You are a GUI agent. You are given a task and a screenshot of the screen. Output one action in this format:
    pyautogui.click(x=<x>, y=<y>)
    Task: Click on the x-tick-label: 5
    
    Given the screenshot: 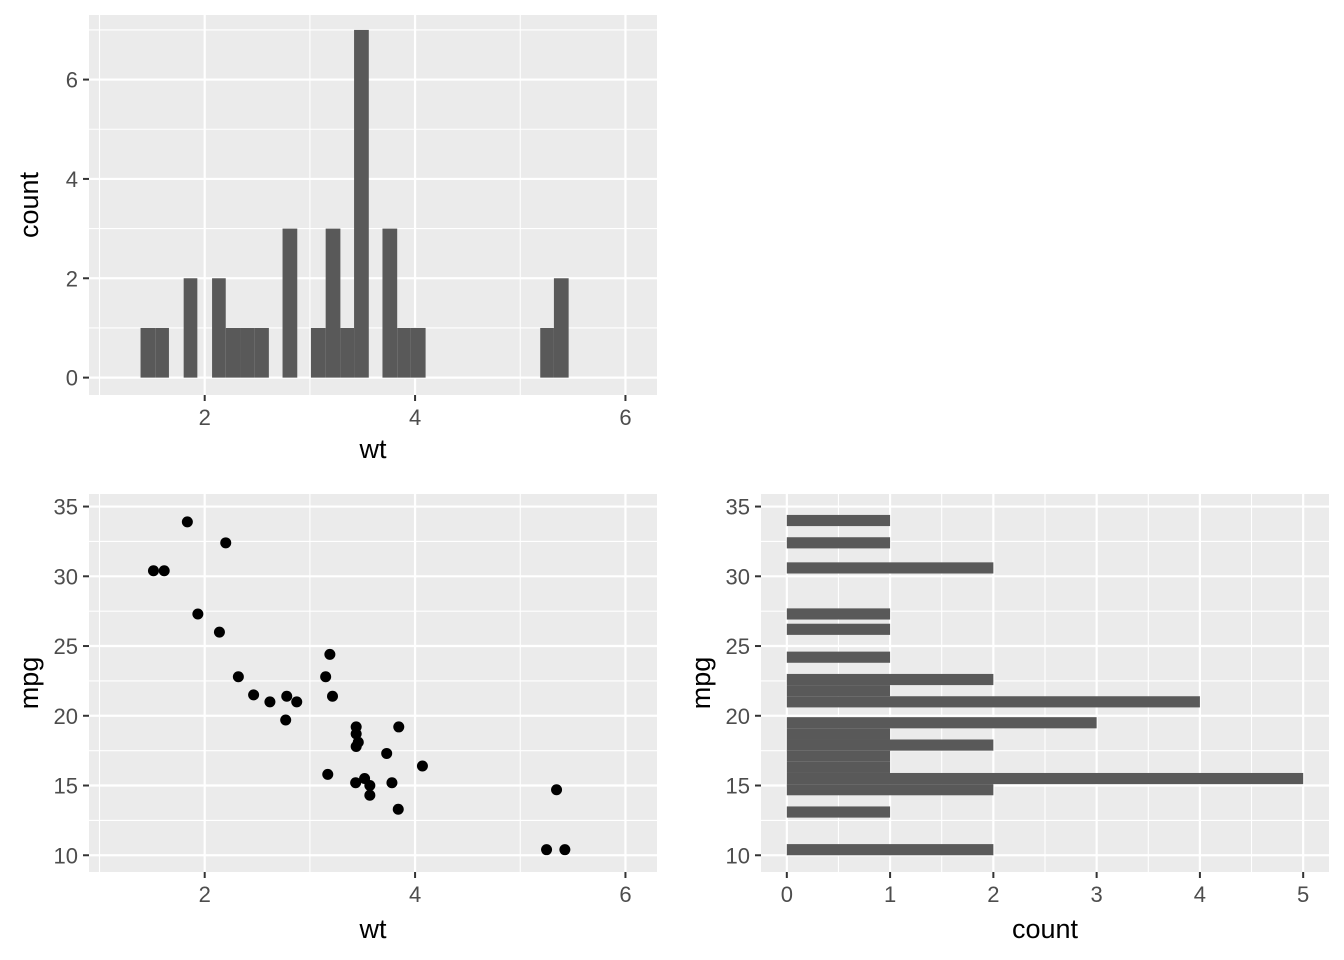 What is the action you would take?
    pyautogui.click(x=1303, y=894)
    